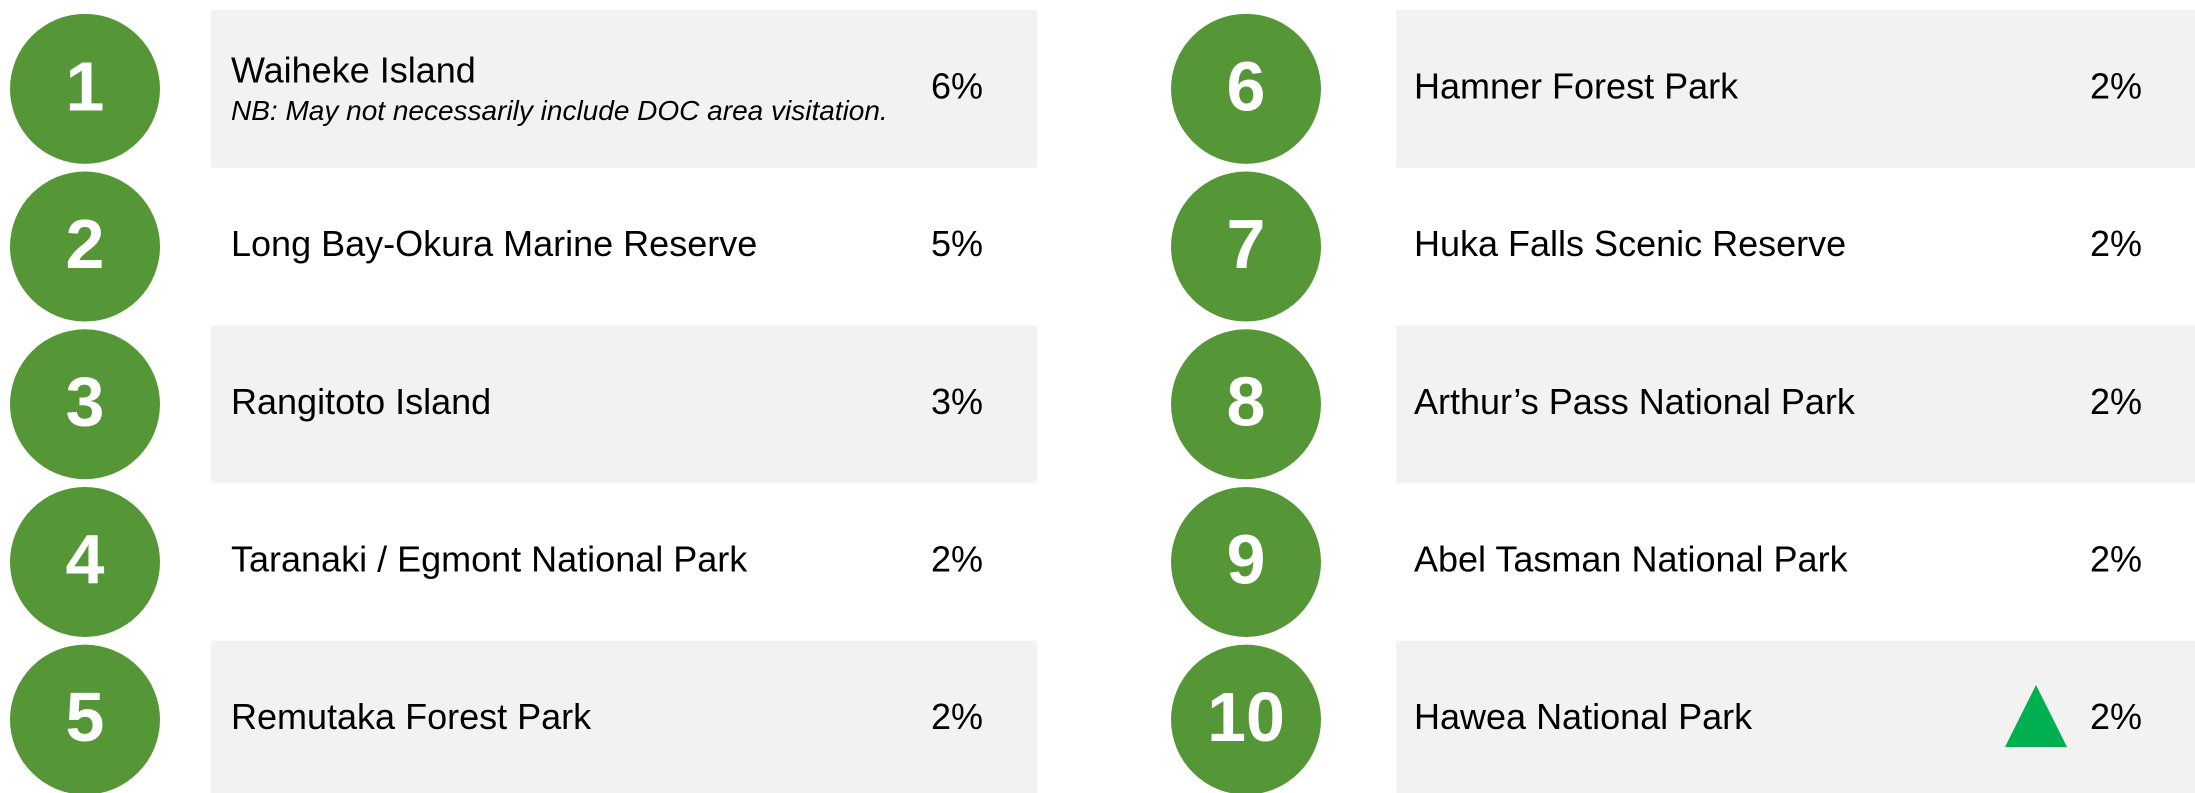 This screenshot has height=793, width=2195. What do you see at coordinates (494, 243) in the screenshot?
I see `place-name: Long Bay-Okura Marine Reserve` at bounding box center [494, 243].